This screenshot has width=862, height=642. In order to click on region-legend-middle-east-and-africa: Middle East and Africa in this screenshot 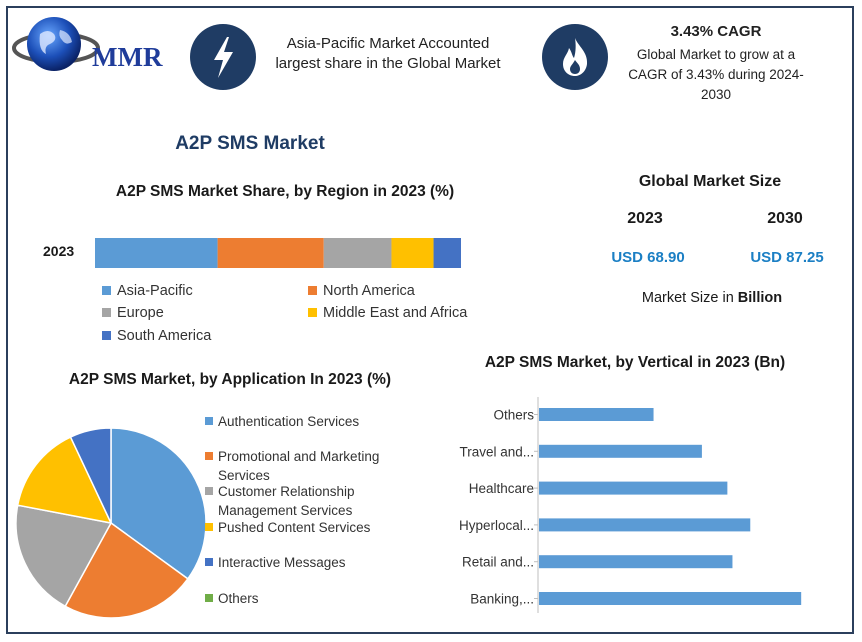, I will do `click(387, 313)`.